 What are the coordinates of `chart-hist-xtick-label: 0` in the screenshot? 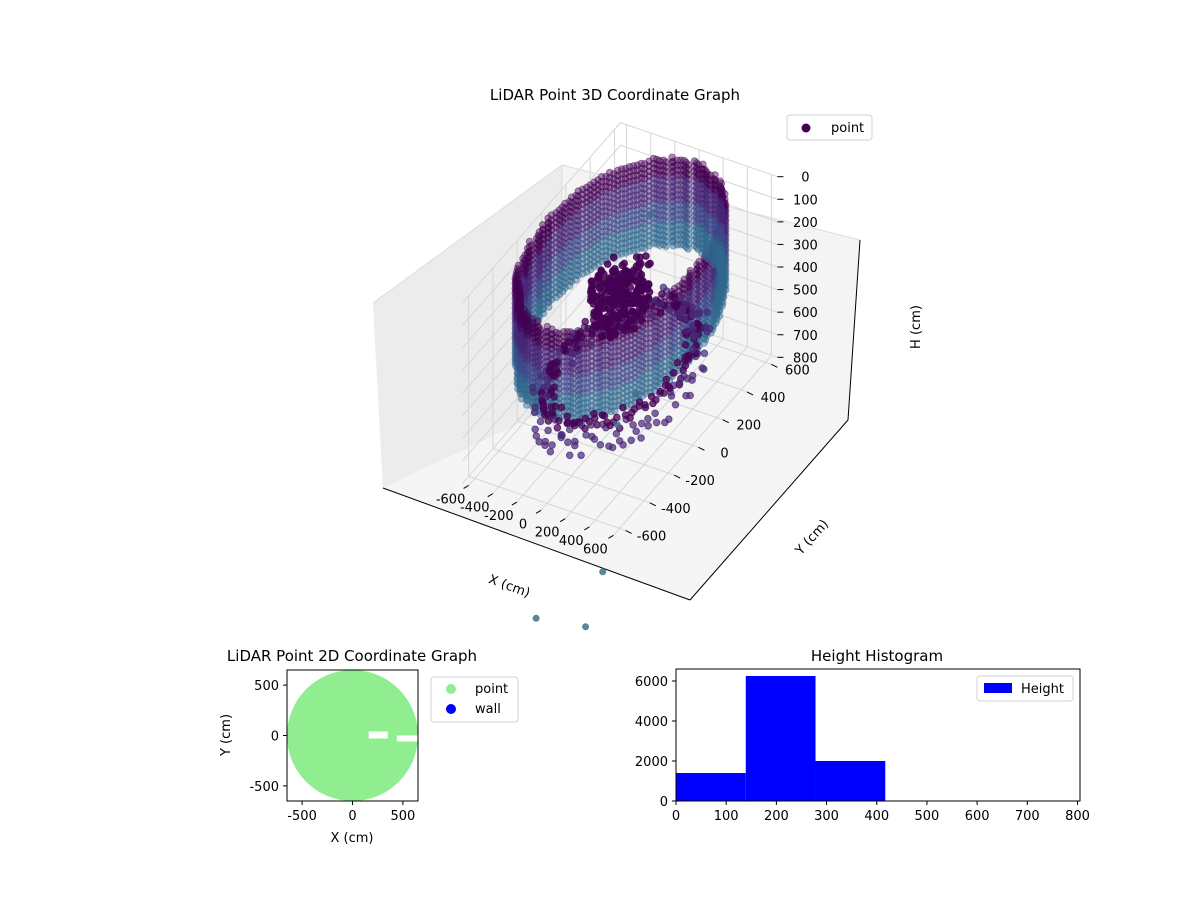 It's located at (676, 816).